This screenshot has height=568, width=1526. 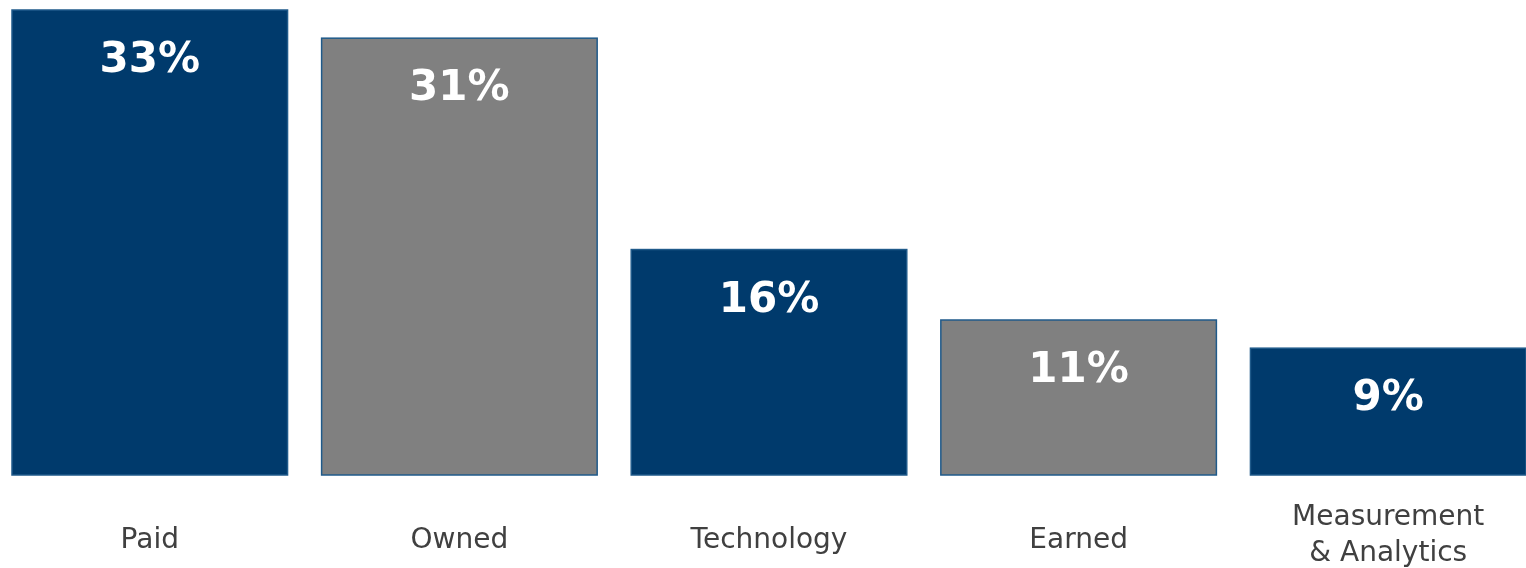 I want to click on x-tick-label: Owned, so click(x=459, y=538).